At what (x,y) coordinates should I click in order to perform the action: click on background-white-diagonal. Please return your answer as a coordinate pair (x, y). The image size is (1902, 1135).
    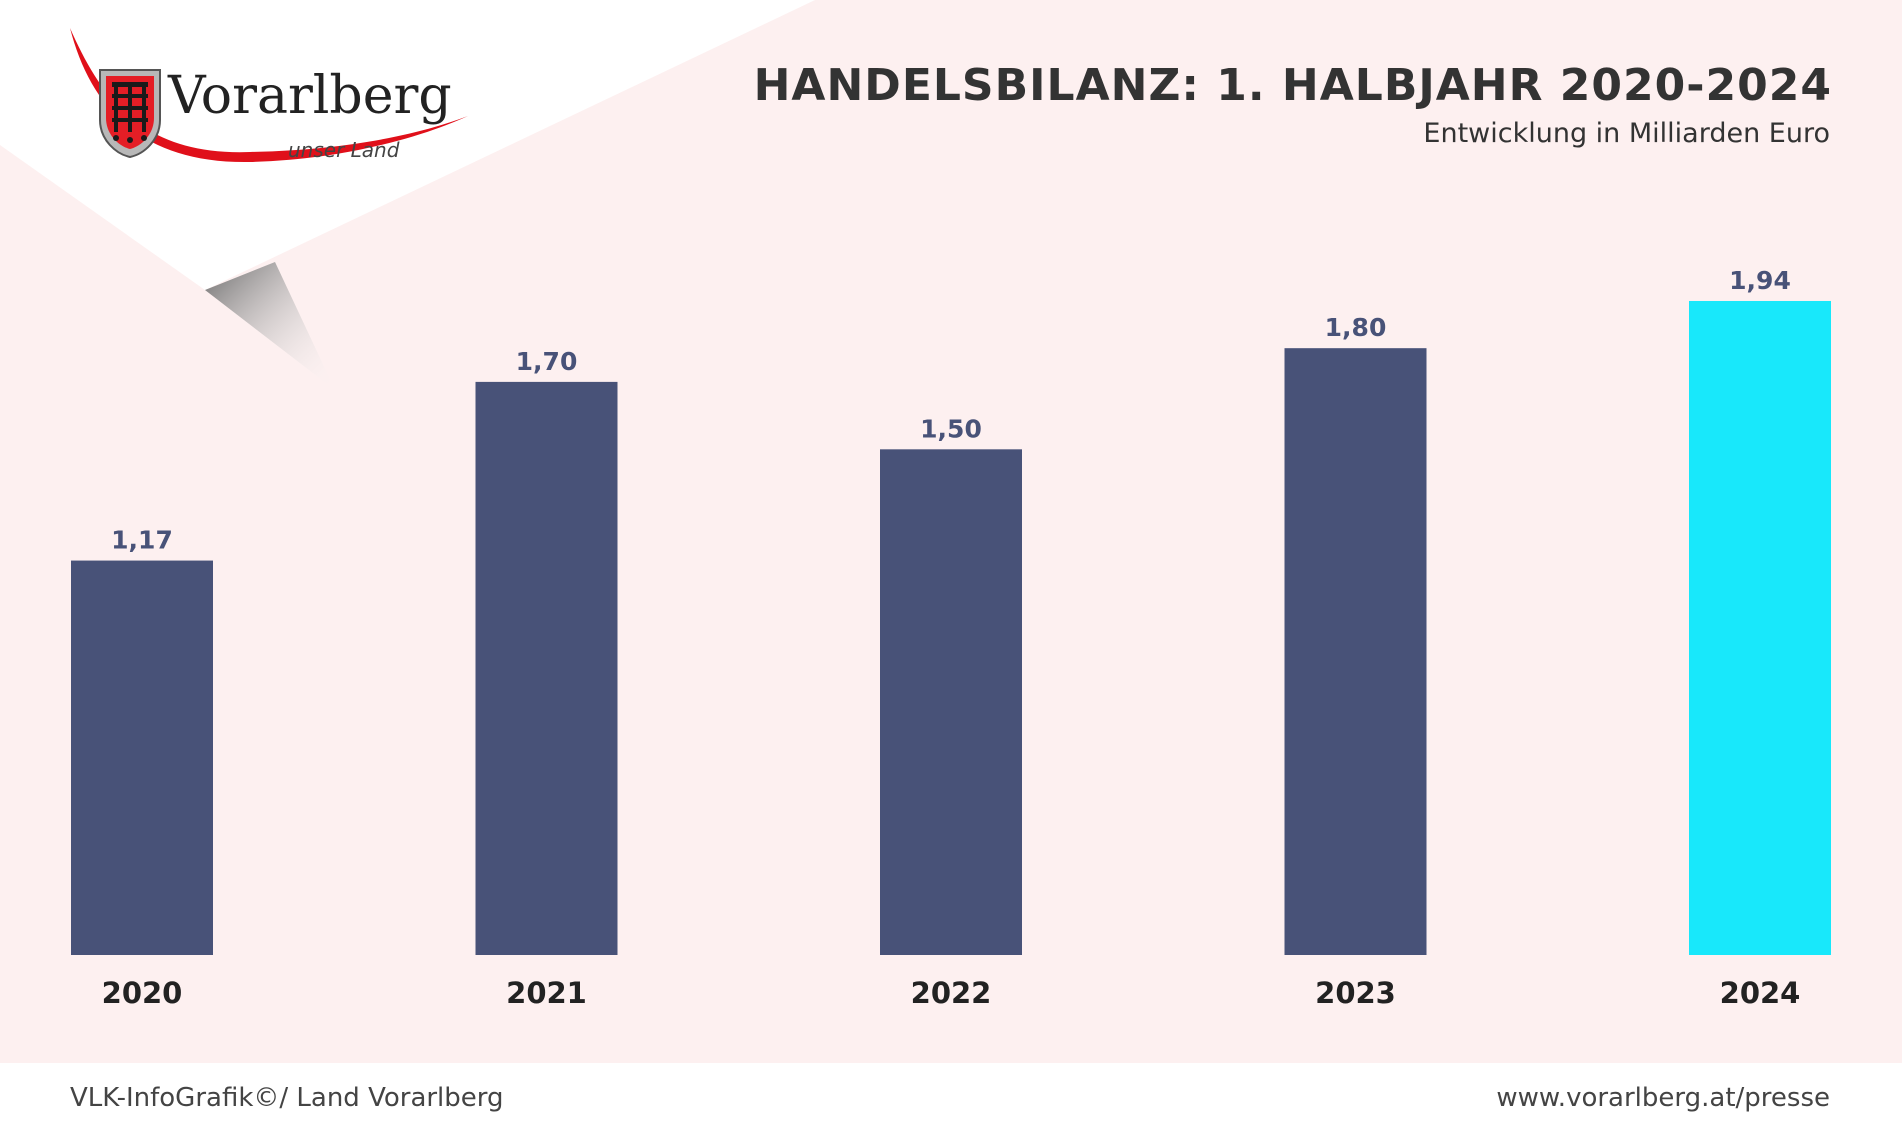
    Looking at the image, I should click on (407, 145).